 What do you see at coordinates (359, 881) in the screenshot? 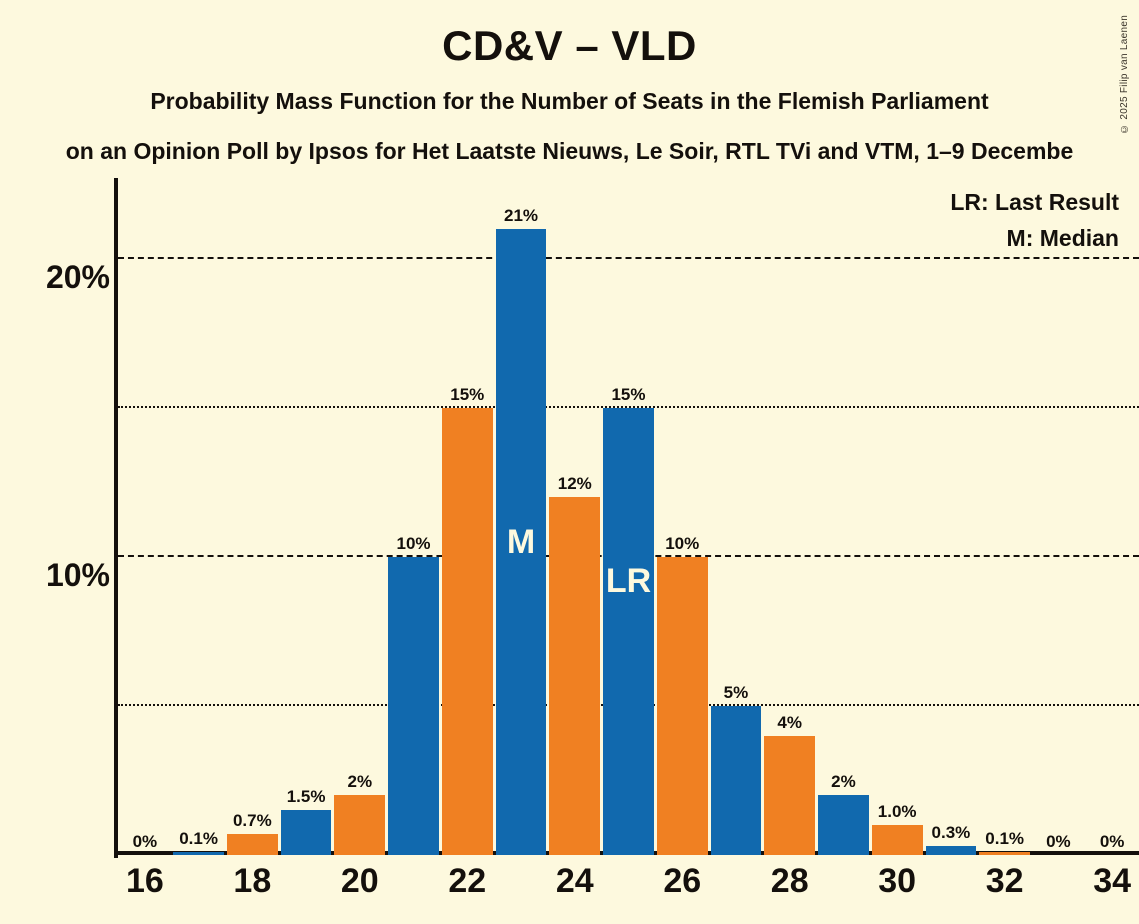
I see `x-axis-tick-20: 20` at bounding box center [359, 881].